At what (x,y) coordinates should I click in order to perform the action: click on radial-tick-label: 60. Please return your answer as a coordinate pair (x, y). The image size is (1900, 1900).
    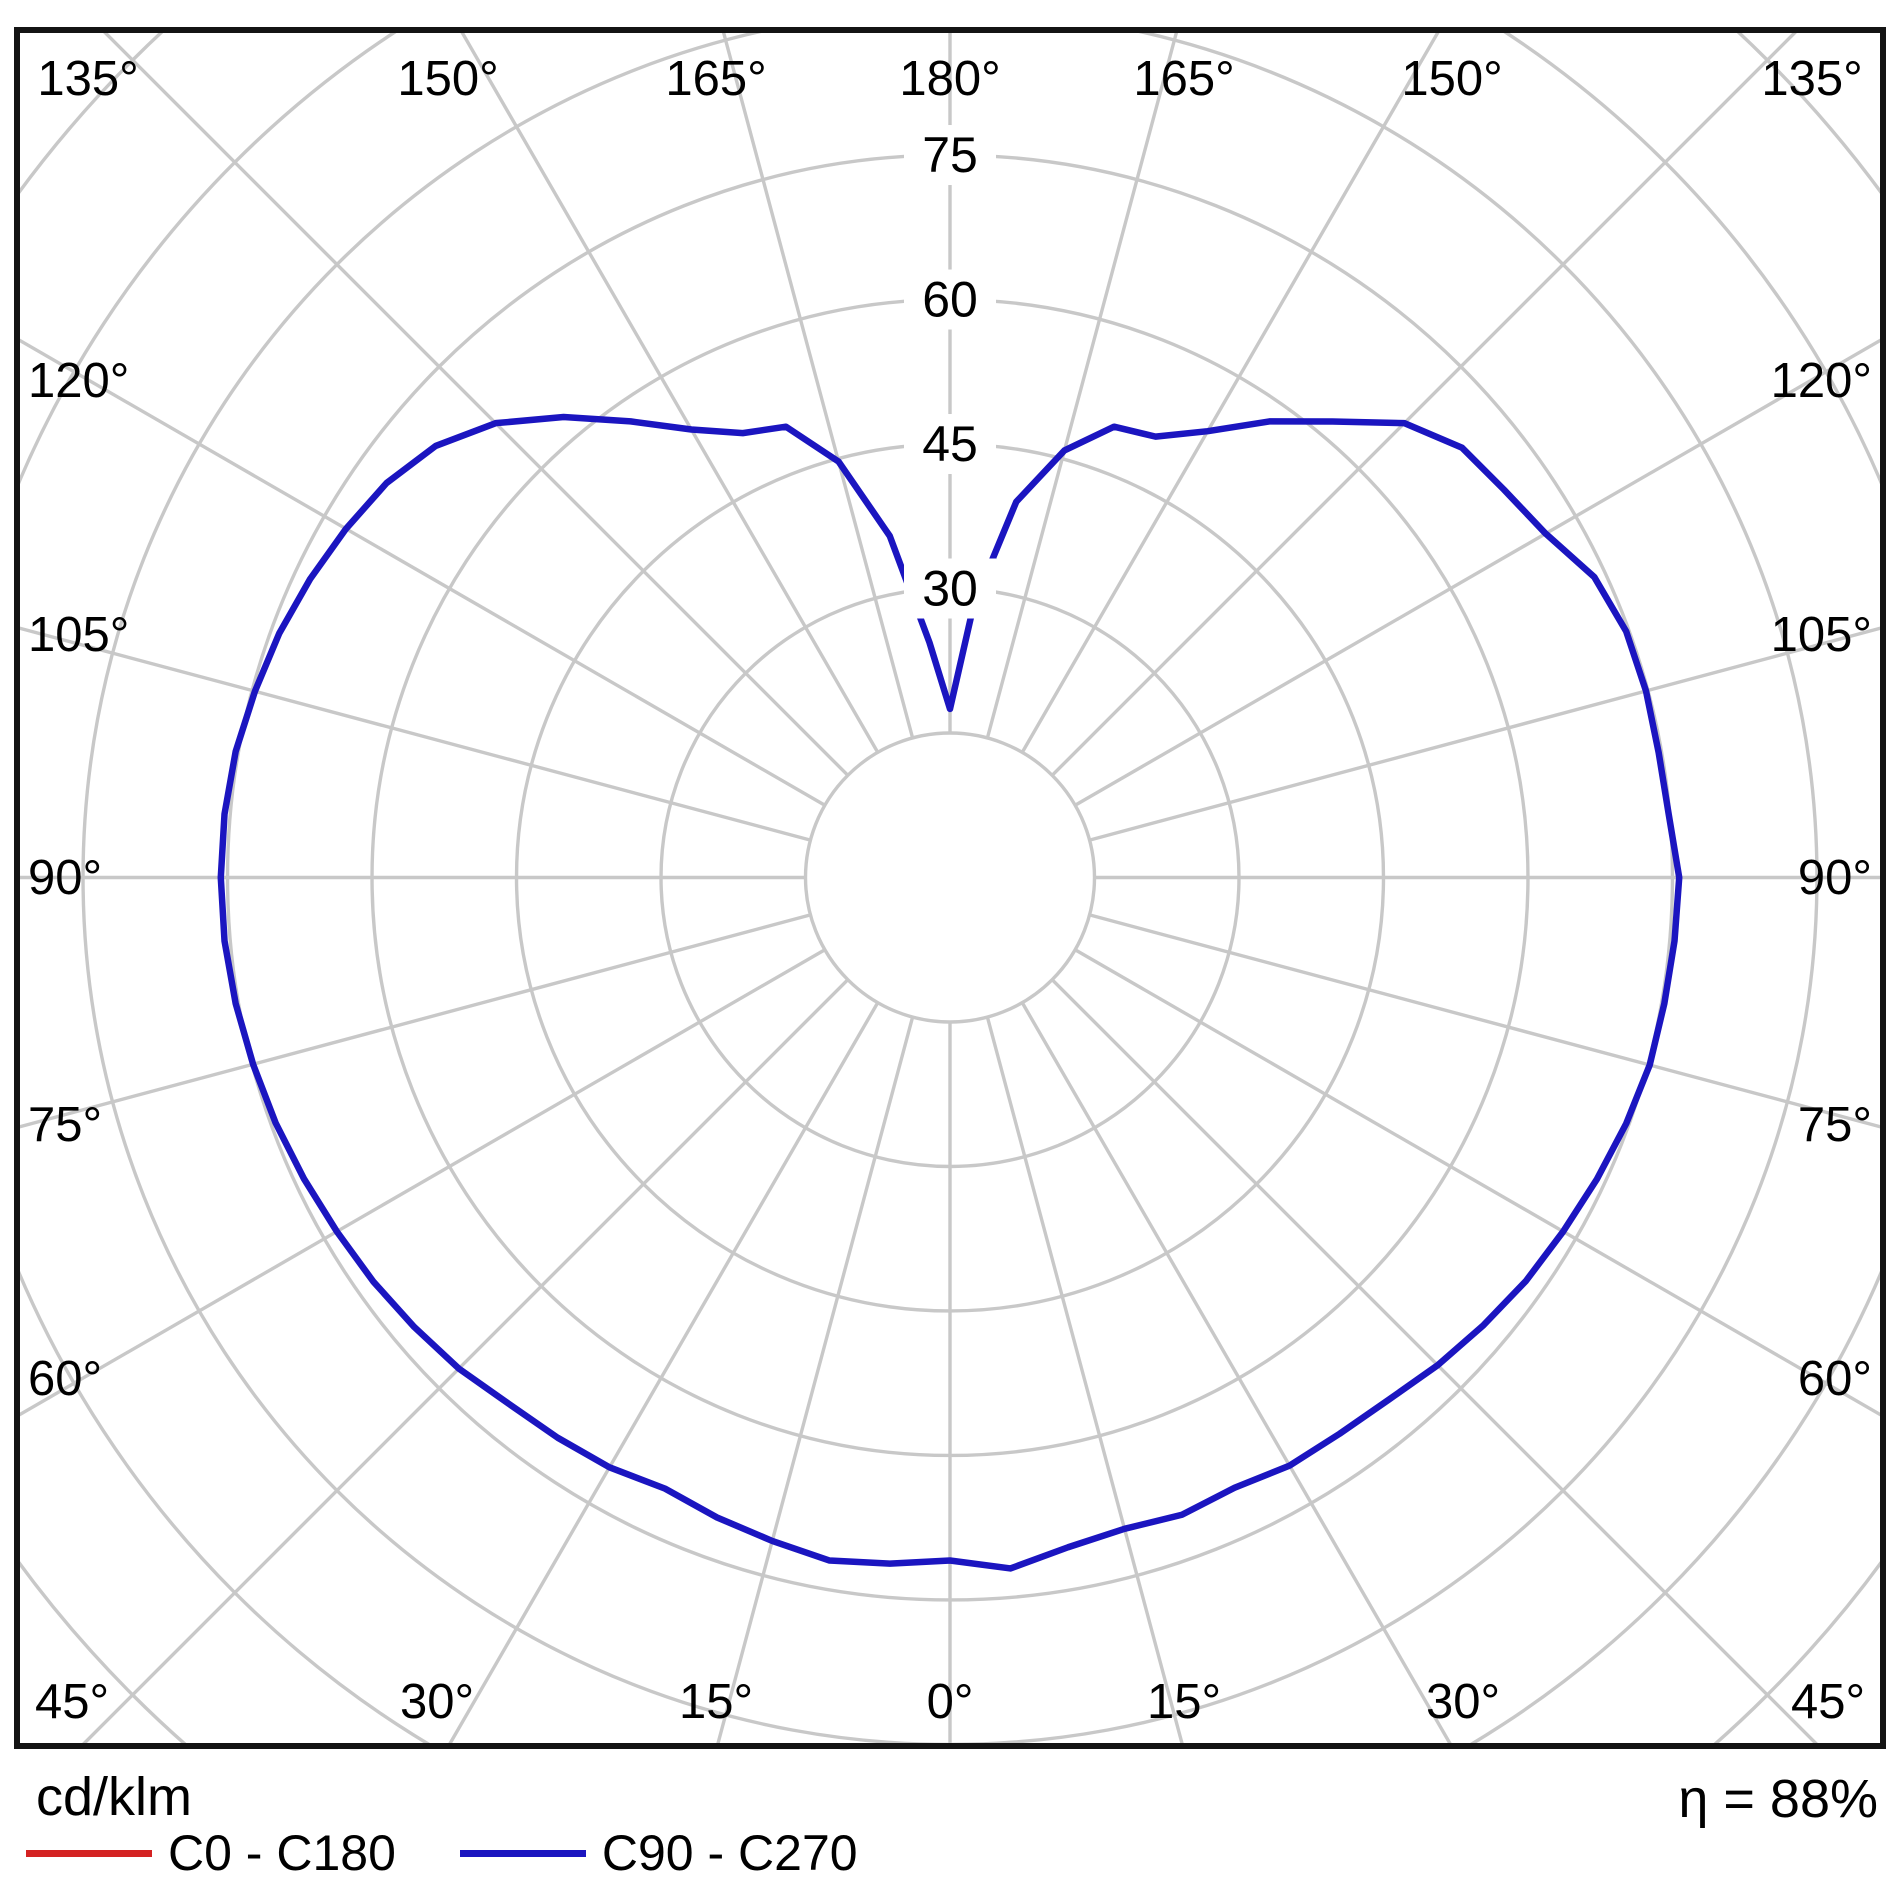
    Looking at the image, I should click on (950, 300).